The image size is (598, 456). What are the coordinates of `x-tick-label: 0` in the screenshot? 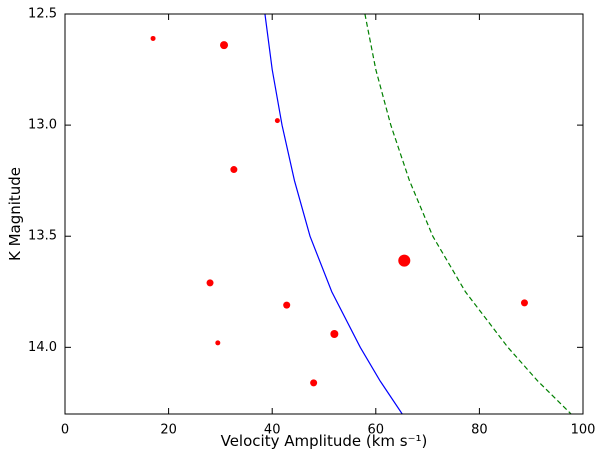 It's located at (65, 430).